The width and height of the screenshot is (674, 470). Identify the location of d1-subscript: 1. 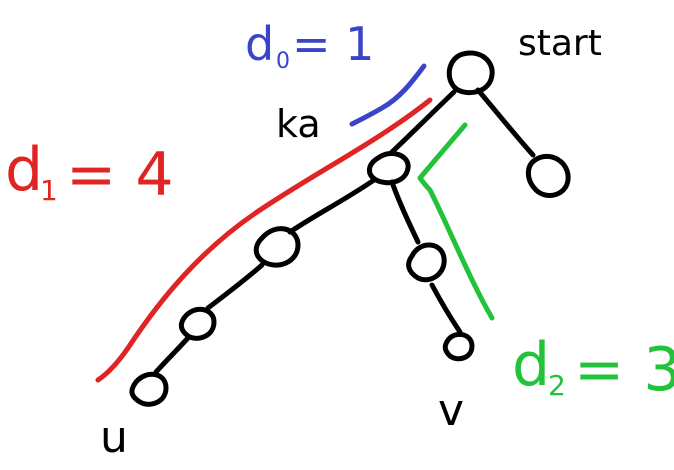
(49, 190).